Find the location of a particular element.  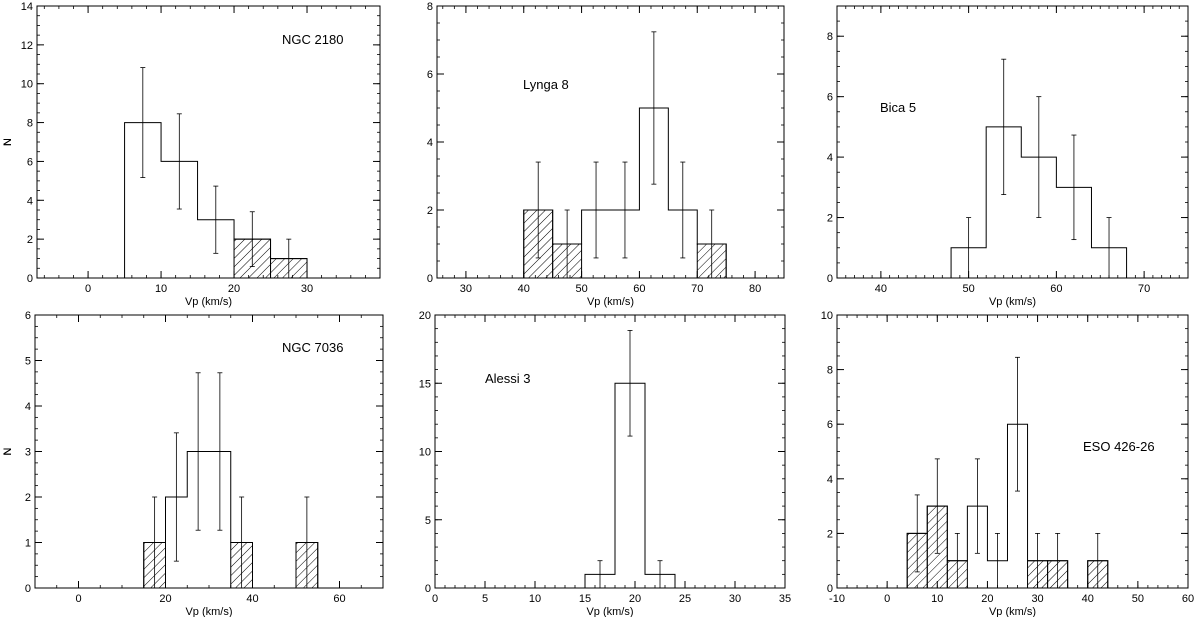

y-tick-label: 3 is located at coordinates (28, 453).